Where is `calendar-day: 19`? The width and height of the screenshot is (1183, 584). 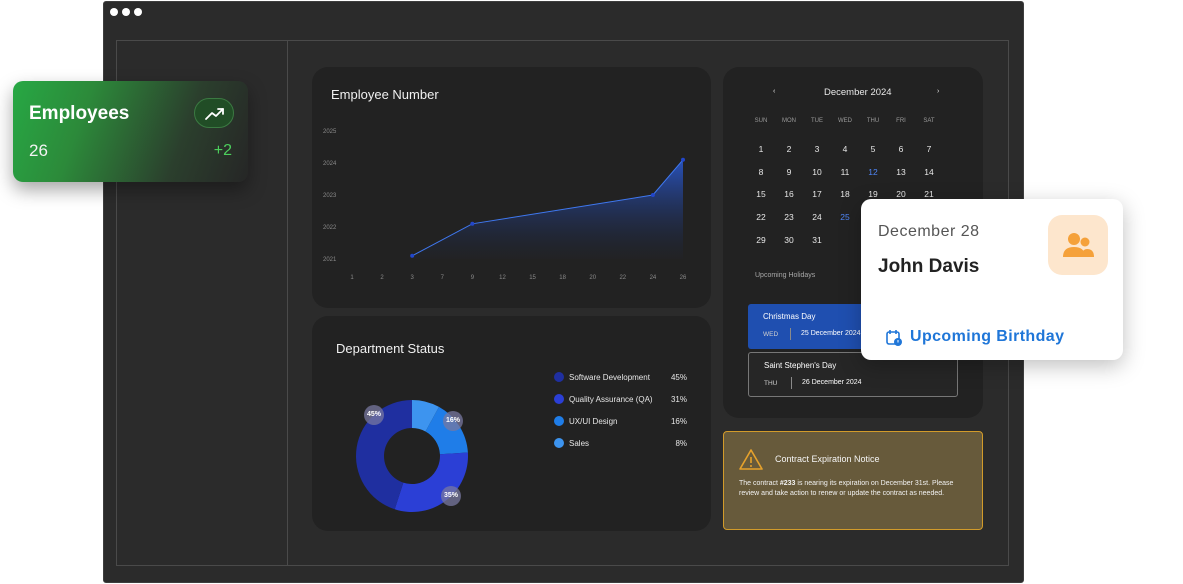 calendar-day: 19 is located at coordinates (873, 194).